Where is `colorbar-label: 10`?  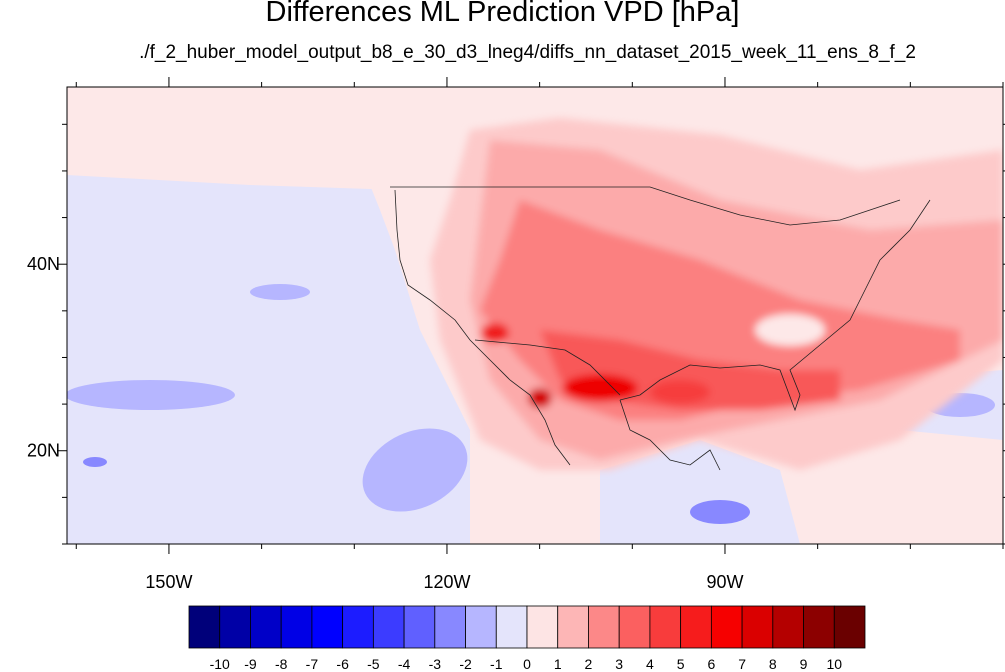
colorbar-label: 10 is located at coordinates (834, 664).